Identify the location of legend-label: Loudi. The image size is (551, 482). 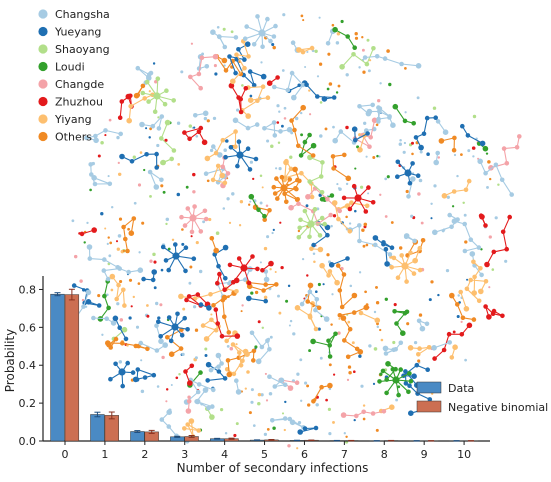
(70, 67).